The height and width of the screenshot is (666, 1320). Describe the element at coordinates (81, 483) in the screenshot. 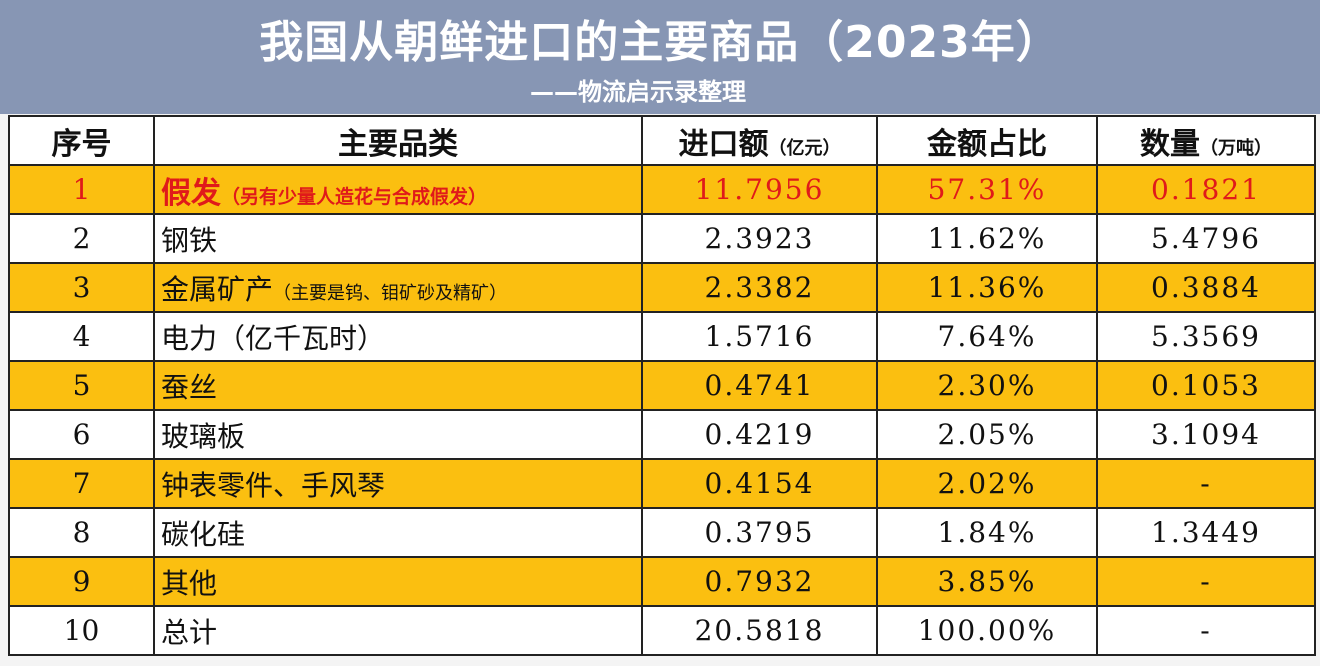

I see `cell-index: 7` at that location.